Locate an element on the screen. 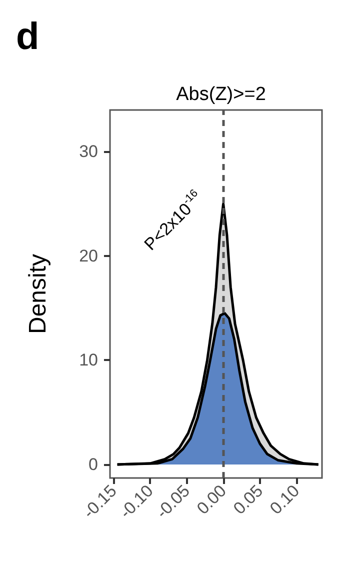 This screenshot has height=564, width=341. y-tick-label: 10 is located at coordinates (88, 360).